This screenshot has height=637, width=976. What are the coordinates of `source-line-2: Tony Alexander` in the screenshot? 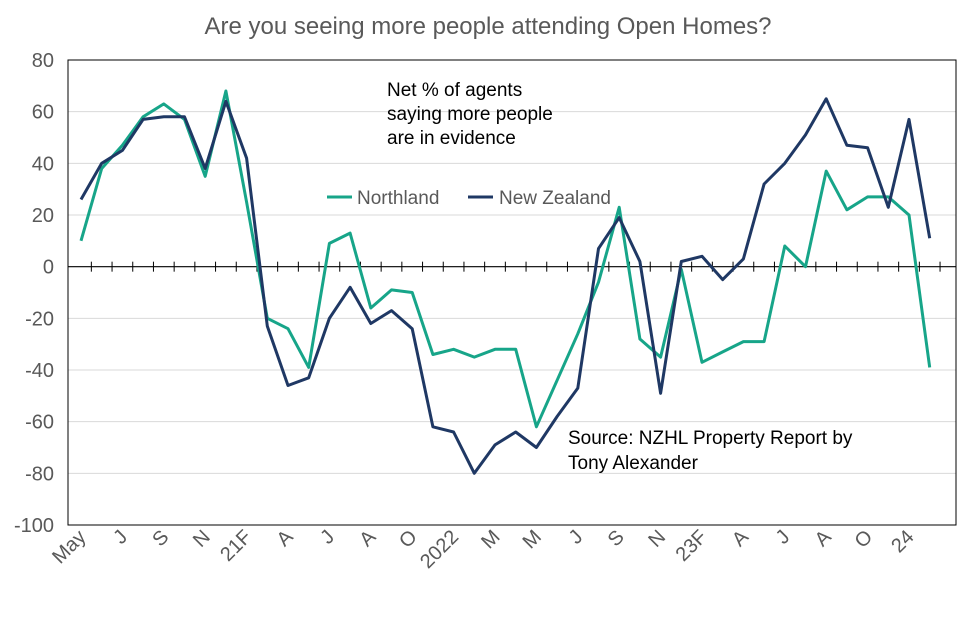 It's located at (633, 463).